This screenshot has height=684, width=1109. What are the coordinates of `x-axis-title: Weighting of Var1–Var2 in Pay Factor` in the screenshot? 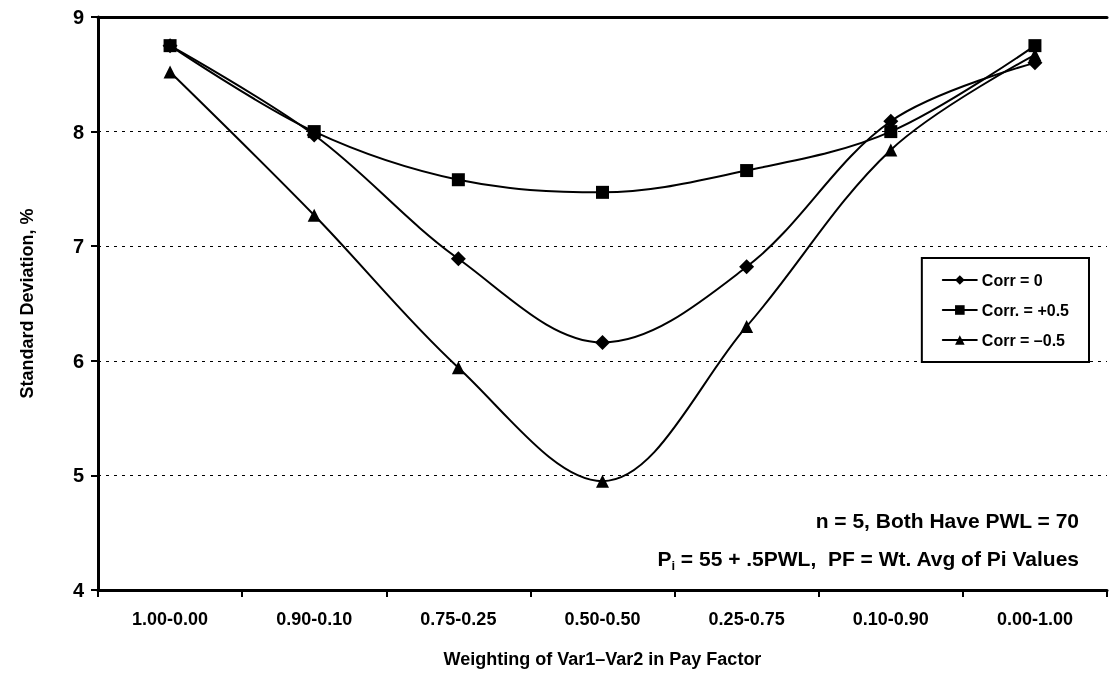 It's located at (602, 659).